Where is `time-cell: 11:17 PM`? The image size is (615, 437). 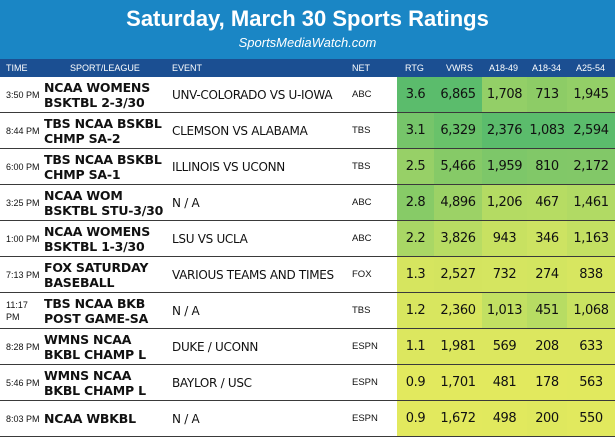 time-cell: 11:17 PM is located at coordinates (17, 310).